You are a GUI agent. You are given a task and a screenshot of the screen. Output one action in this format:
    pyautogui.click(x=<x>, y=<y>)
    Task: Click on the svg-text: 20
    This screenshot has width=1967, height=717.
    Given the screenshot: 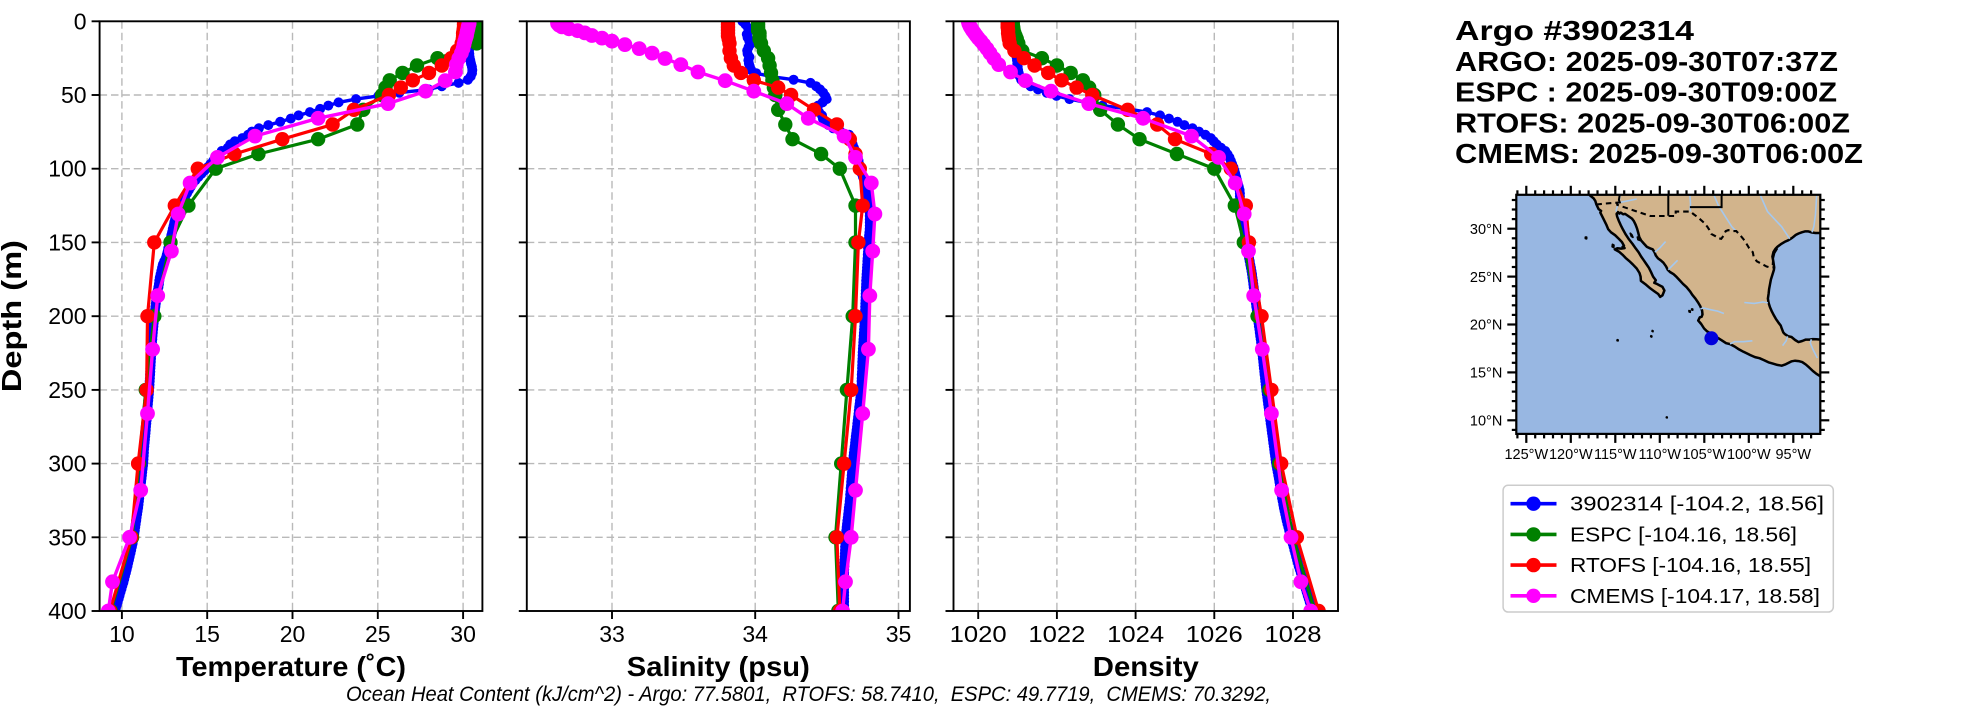 What is the action you would take?
    pyautogui.click(x=293, y=634)
    